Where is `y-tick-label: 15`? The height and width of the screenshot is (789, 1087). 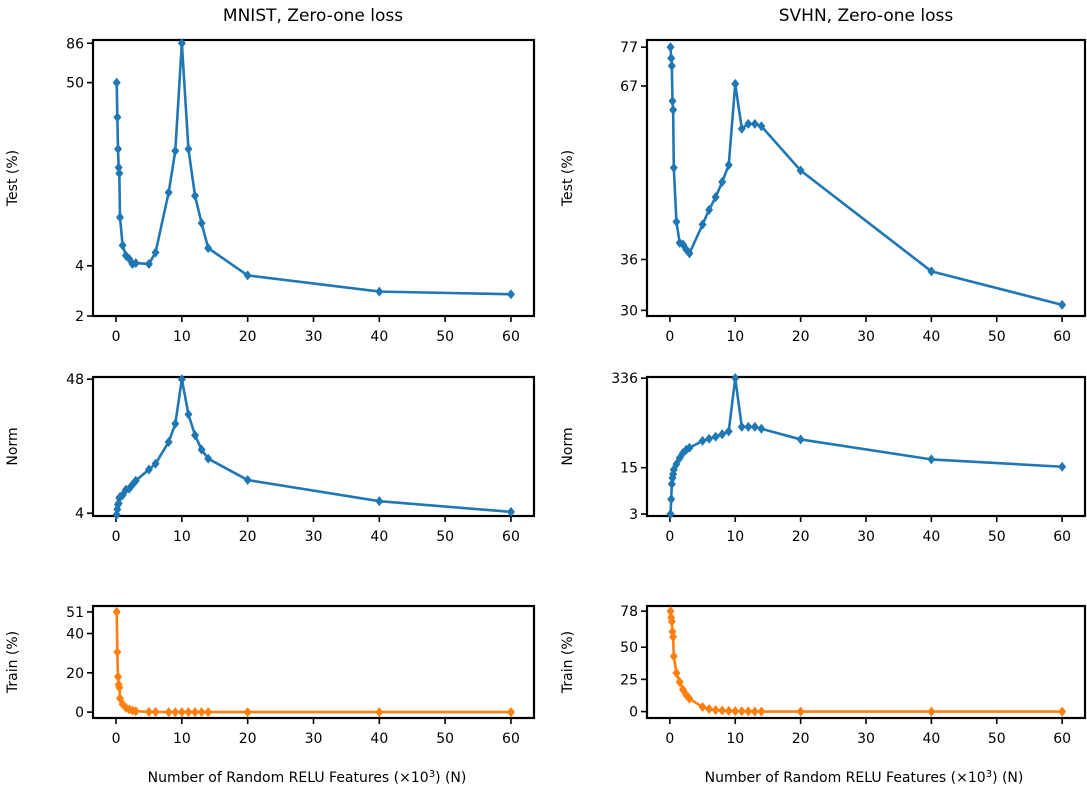
y-tick-label: 15 is located at coordinates (629, 469).